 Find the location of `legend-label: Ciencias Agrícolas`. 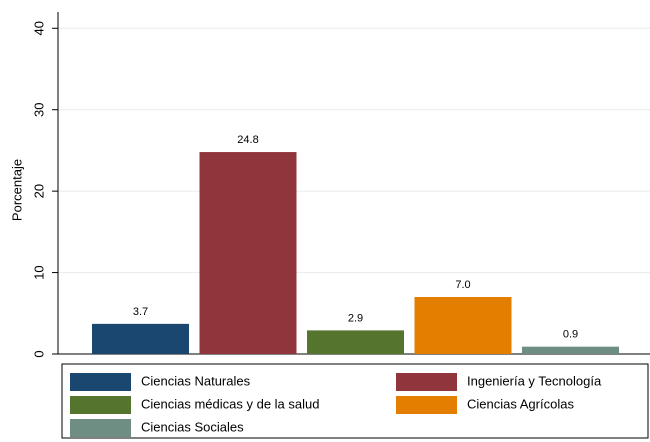

legend-label: Ciencias Agrícolas is located at coordinates (520, 403).